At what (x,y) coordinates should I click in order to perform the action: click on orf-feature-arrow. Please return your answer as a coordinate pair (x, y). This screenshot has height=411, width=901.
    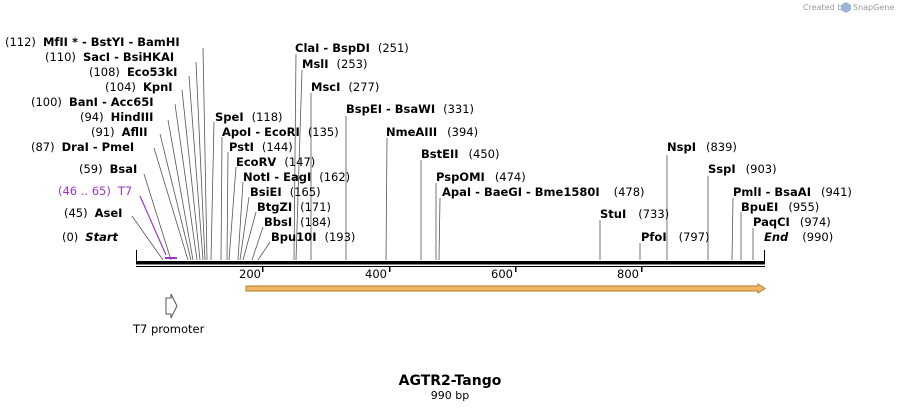
    Looking at the image, I should click on (505, 288).